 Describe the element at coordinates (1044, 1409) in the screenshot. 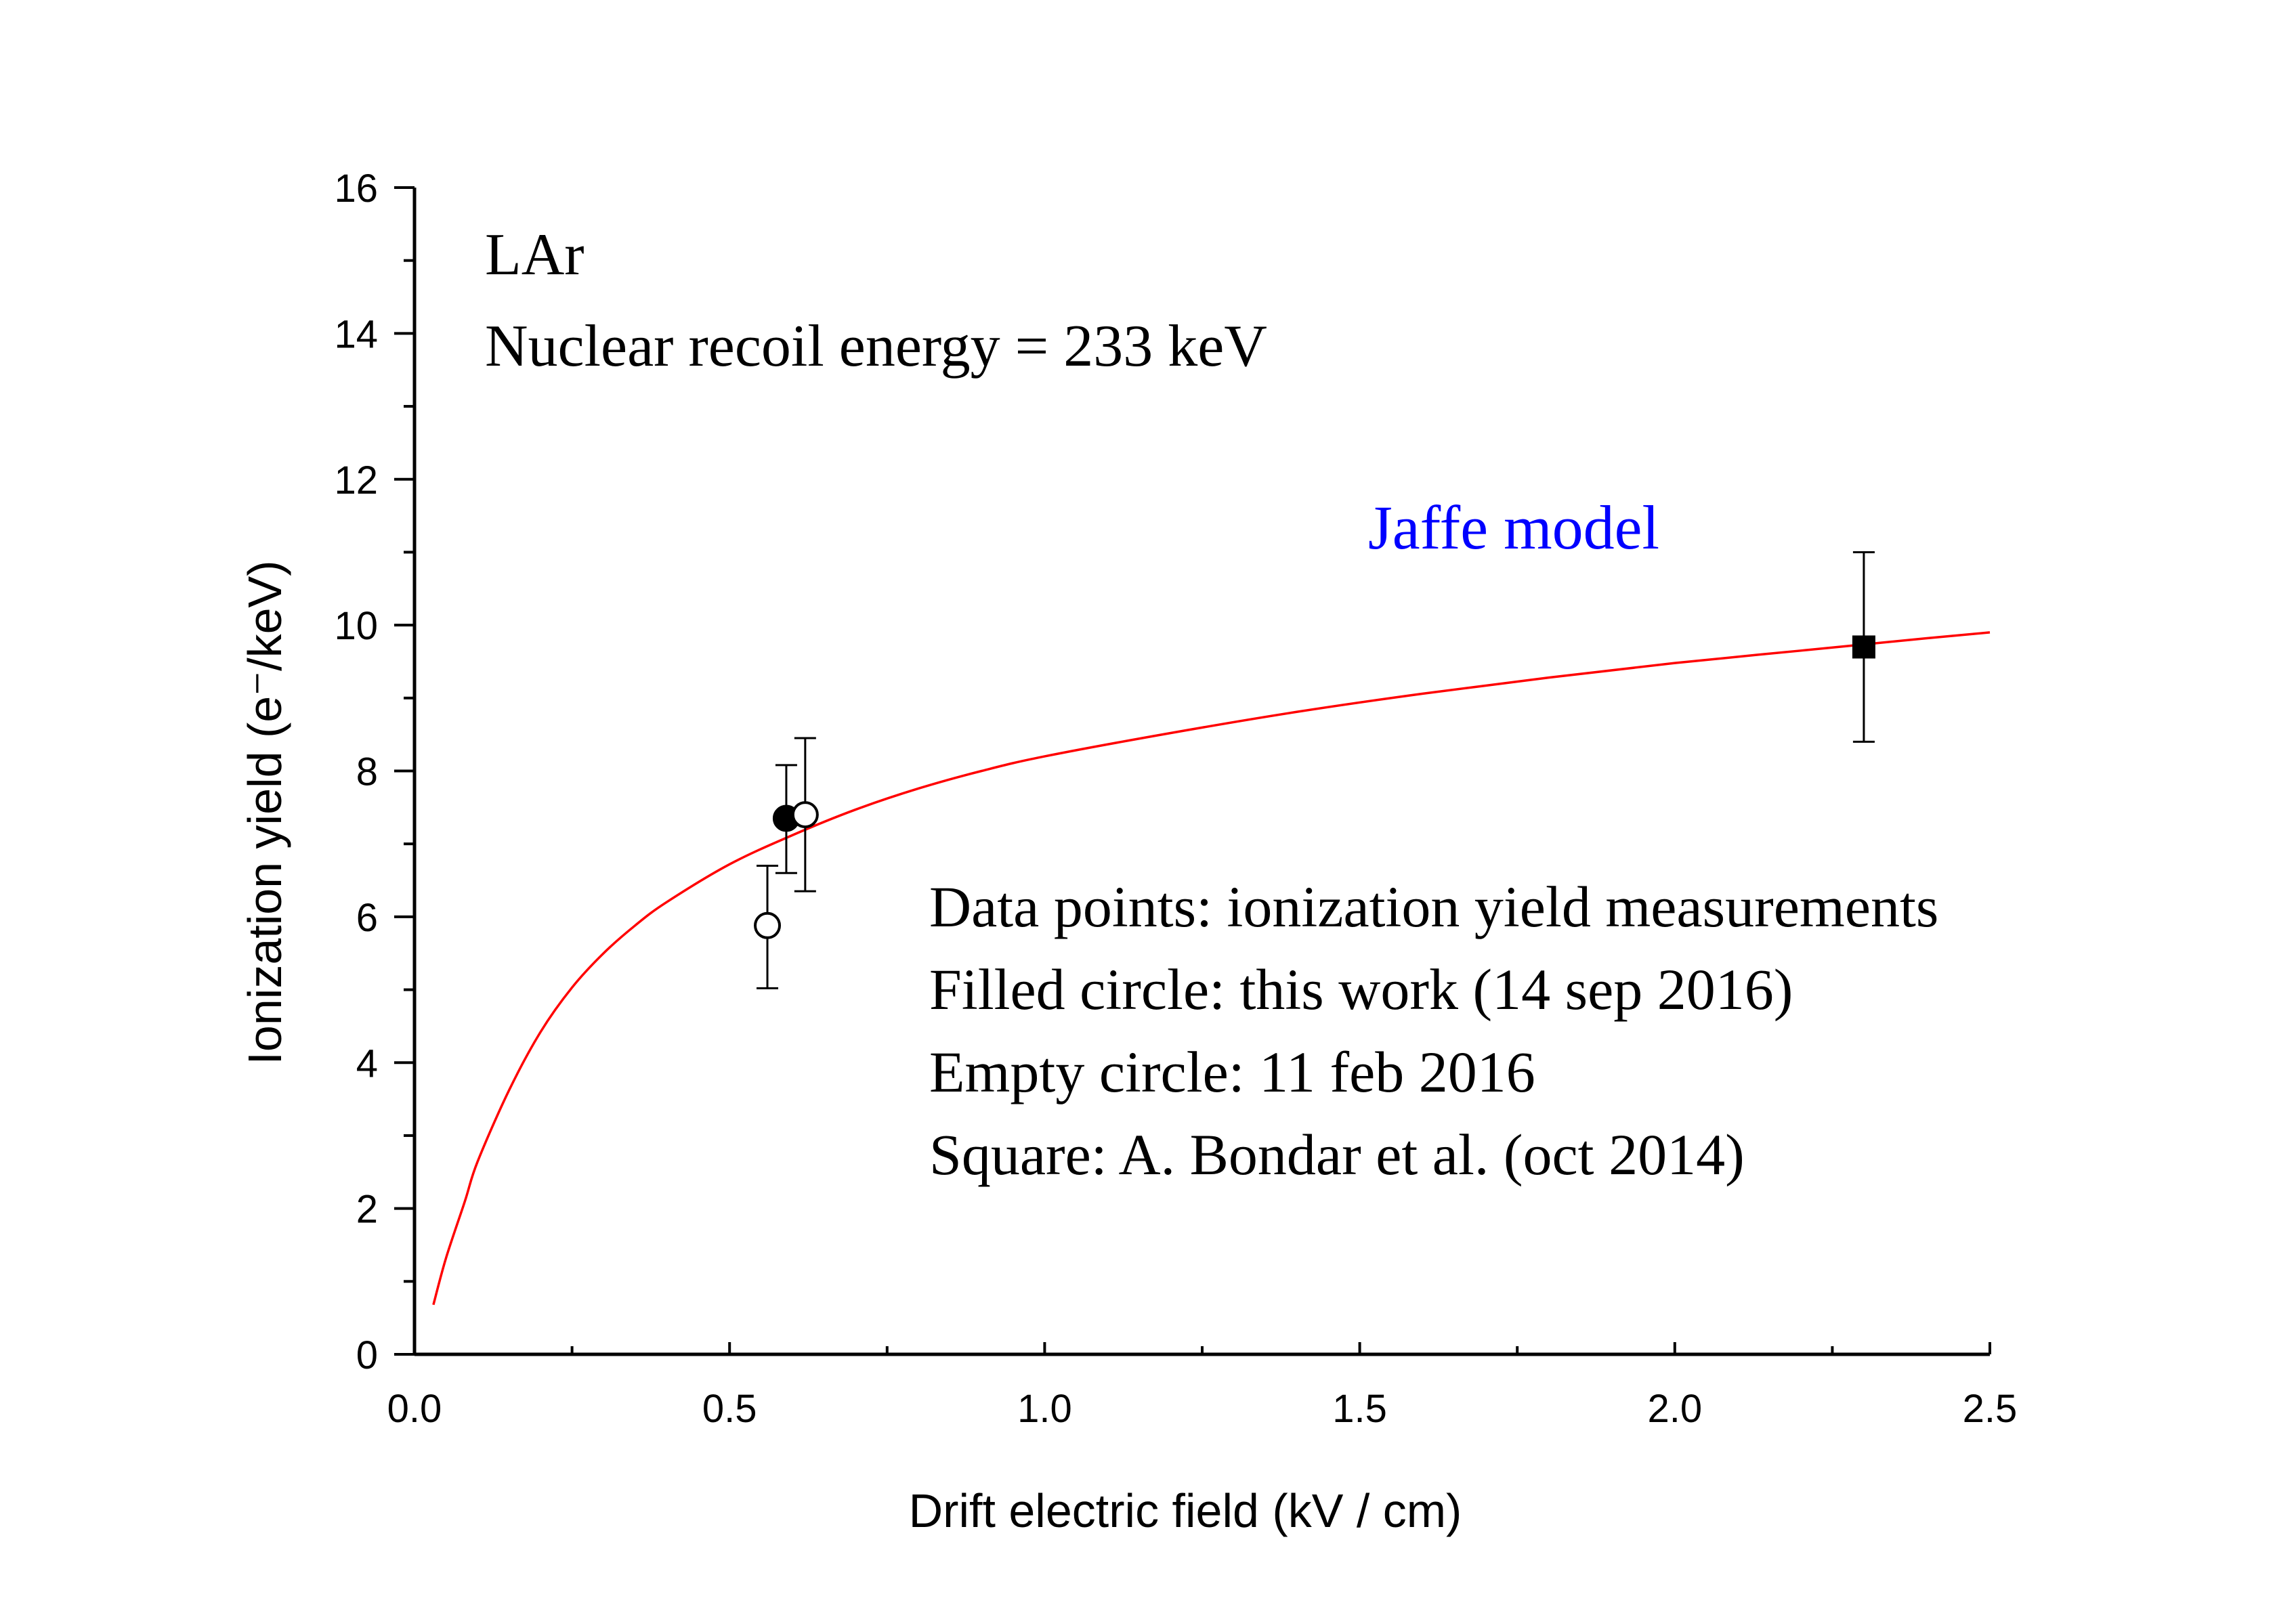

I see `x-tick-label: 1.0` at that location.